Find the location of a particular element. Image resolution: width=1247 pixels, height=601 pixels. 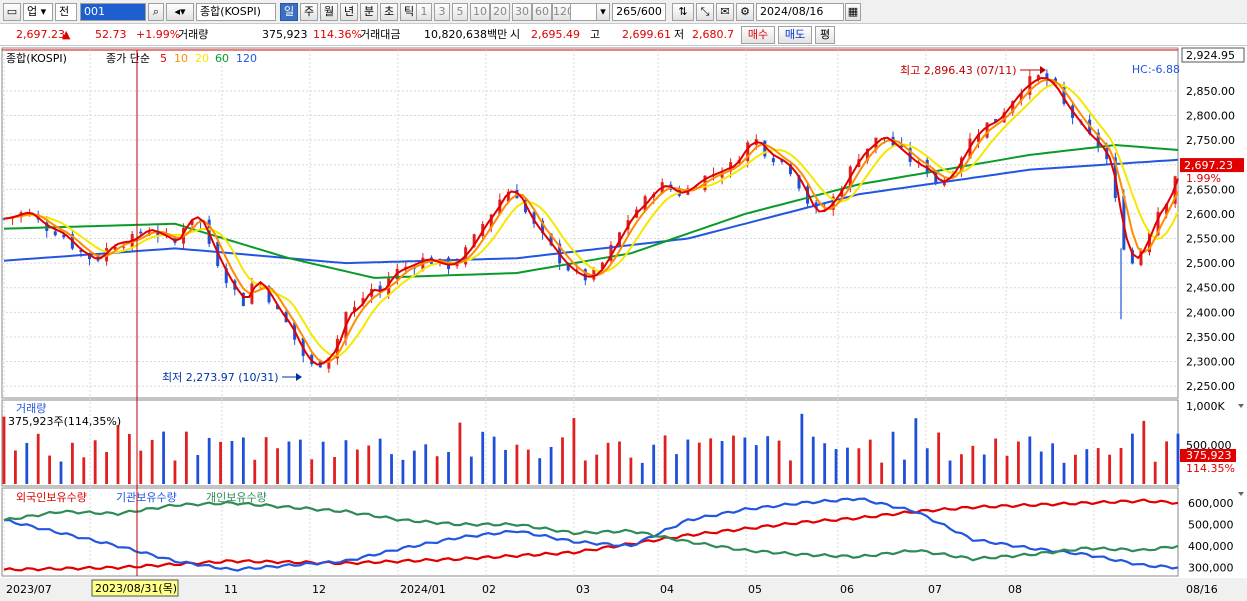

date-input: 2024/08/16 is located at coordinates (800, 12).